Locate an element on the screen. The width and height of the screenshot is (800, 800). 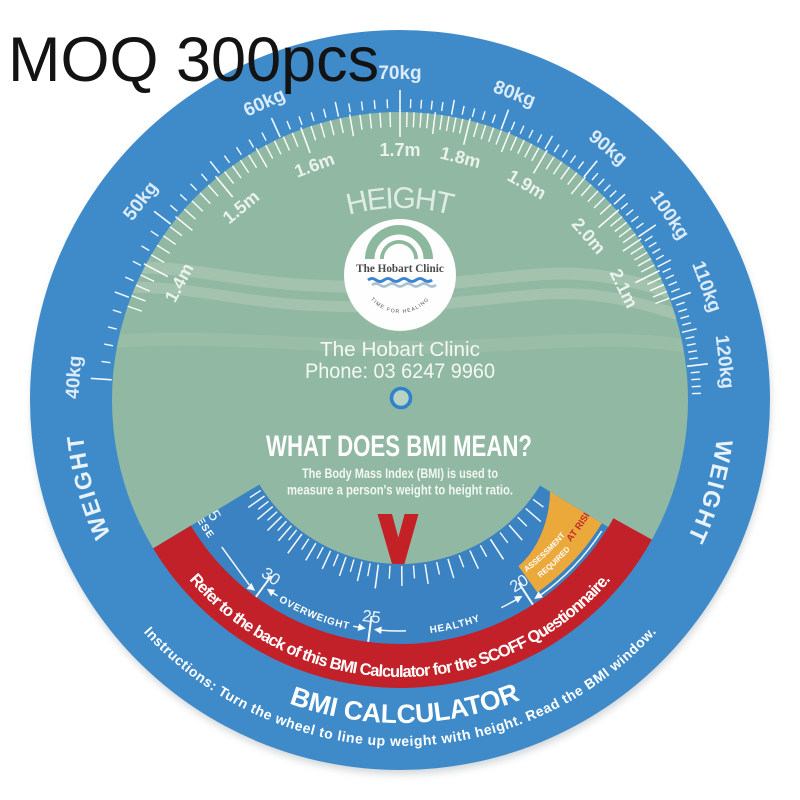
svg-text:The Body Mass Index (BMI) is u: The Body Mass Index (BMI) is used to is located at coordinates (400, 473).